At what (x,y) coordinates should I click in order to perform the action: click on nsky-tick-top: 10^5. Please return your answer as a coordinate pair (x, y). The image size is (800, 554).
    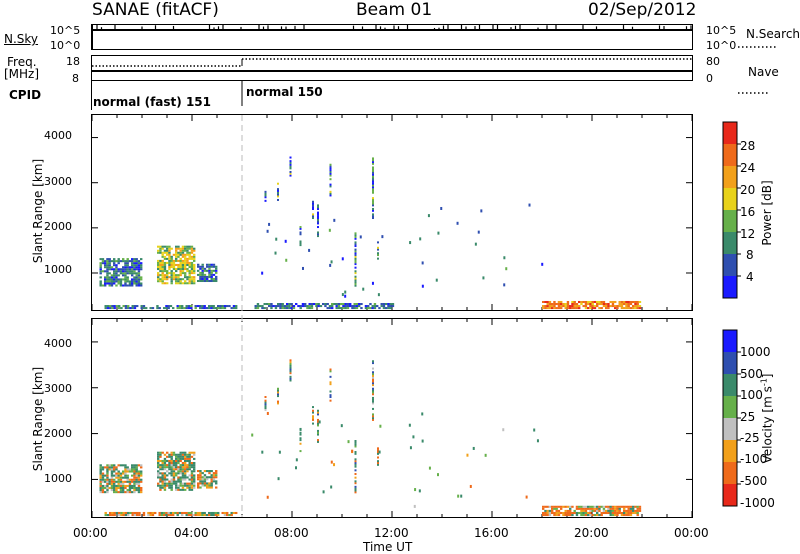
    Looking at the image, I should click on (65, 30).